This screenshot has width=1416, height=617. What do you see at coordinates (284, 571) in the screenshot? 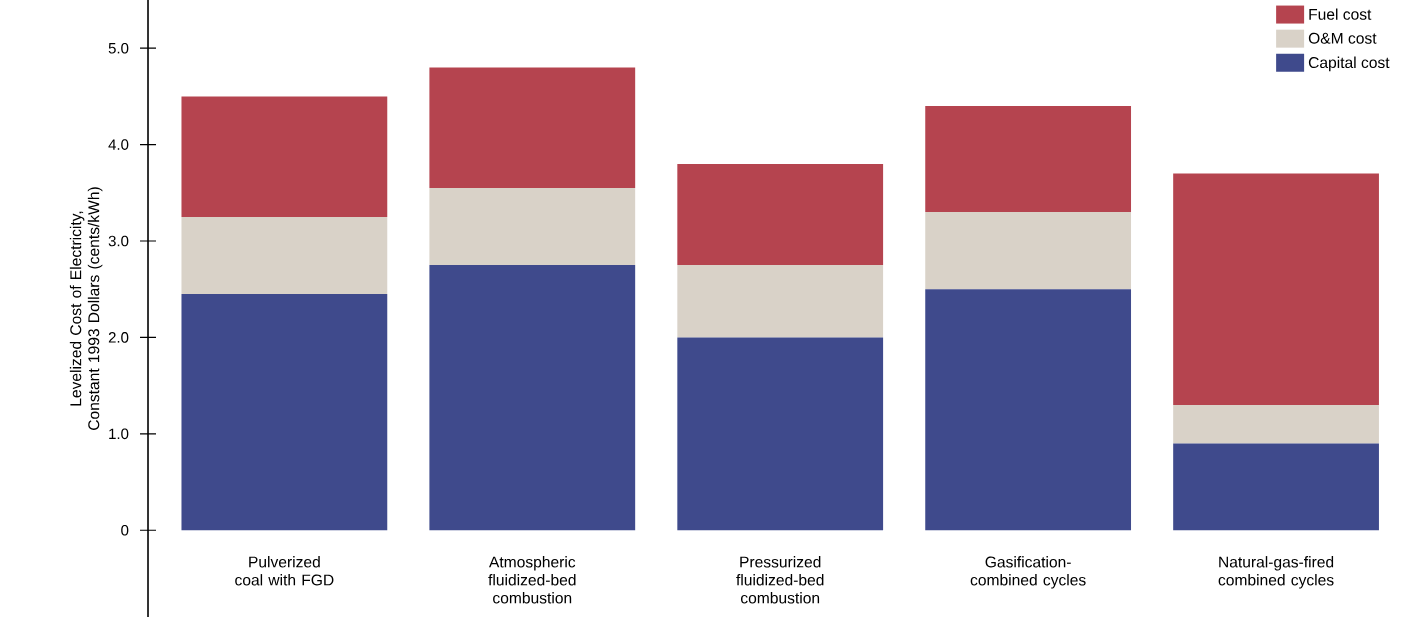
I see `x-tick-label: Pulverized coal with FGD` at bounding box center [284, 571].